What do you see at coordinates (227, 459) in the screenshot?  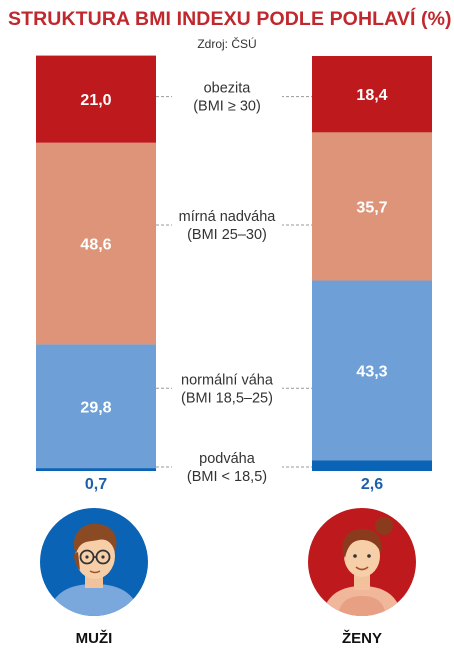 I see `legend-label: podváha` at bounding box center [227, 459].